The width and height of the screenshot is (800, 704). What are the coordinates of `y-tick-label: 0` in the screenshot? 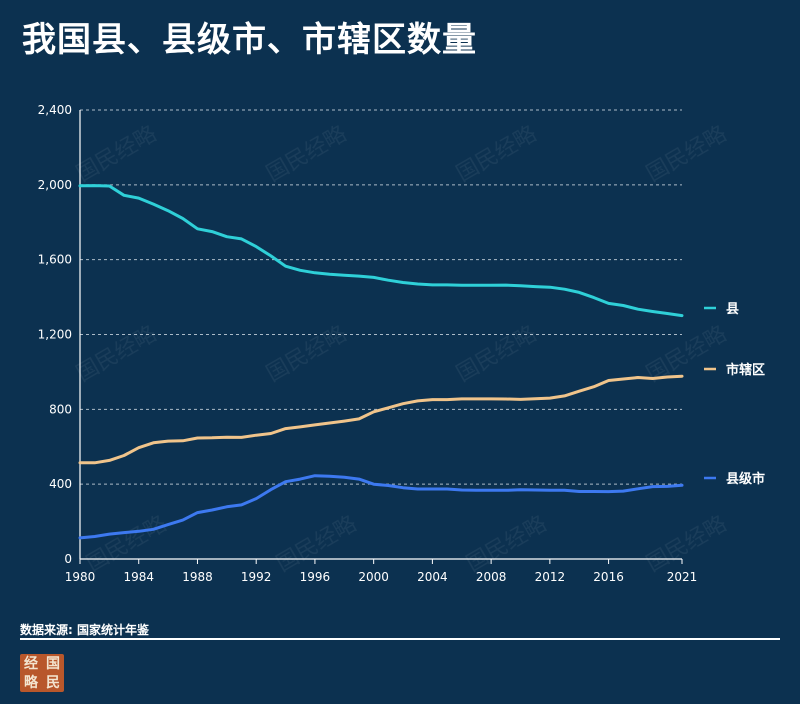 It's located at (68, 559).